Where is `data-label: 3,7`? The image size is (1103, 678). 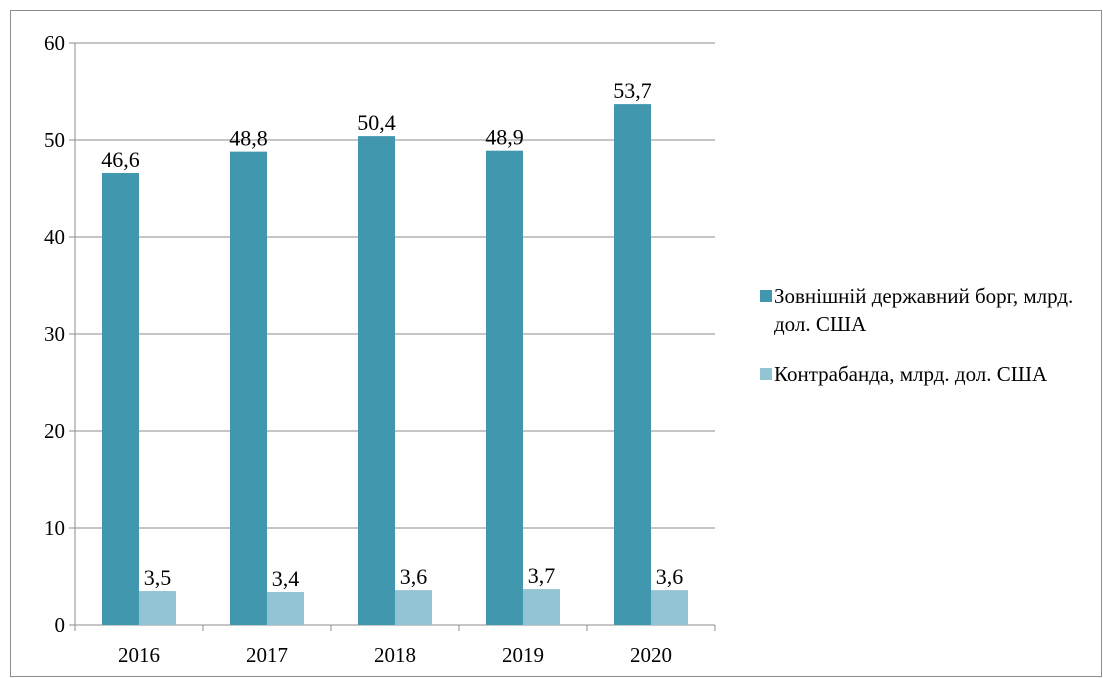
data-label: 3,7 is located at coordinates (542, 575).